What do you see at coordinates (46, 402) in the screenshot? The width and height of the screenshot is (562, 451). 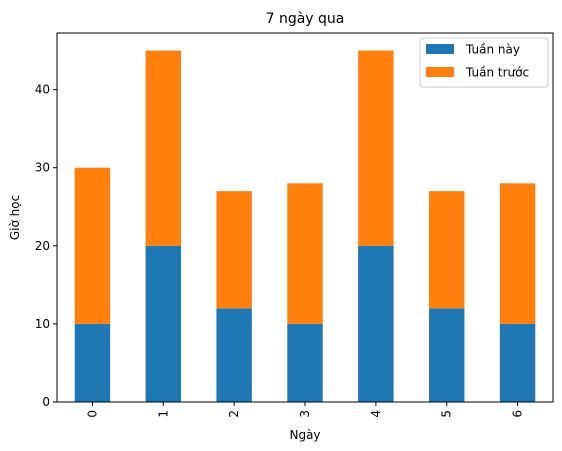 I see `y-tick-label: 0` at bounding box center [46, 402].